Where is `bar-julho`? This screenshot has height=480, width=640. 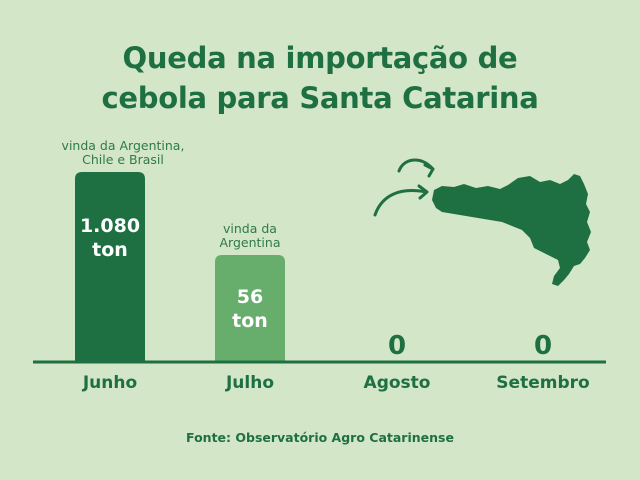 bar-julho is located at coordinates (250, 308).